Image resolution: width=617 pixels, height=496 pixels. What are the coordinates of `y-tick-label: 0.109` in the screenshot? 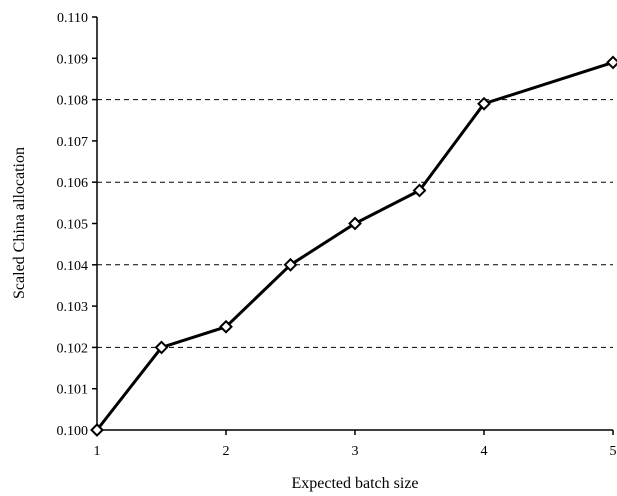 It's located at (73, 59).